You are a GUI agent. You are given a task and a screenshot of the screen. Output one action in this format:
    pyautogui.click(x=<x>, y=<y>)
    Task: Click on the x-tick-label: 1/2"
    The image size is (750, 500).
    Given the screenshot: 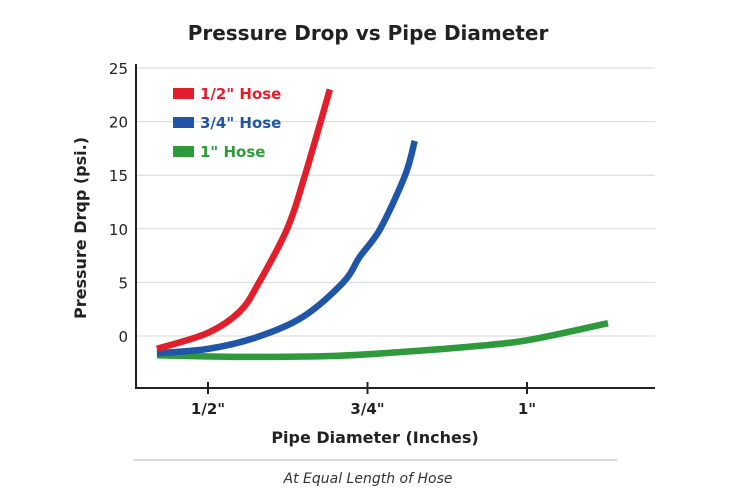 What is the action you would take?
    pyautogui.click(x=208, y=409)
    